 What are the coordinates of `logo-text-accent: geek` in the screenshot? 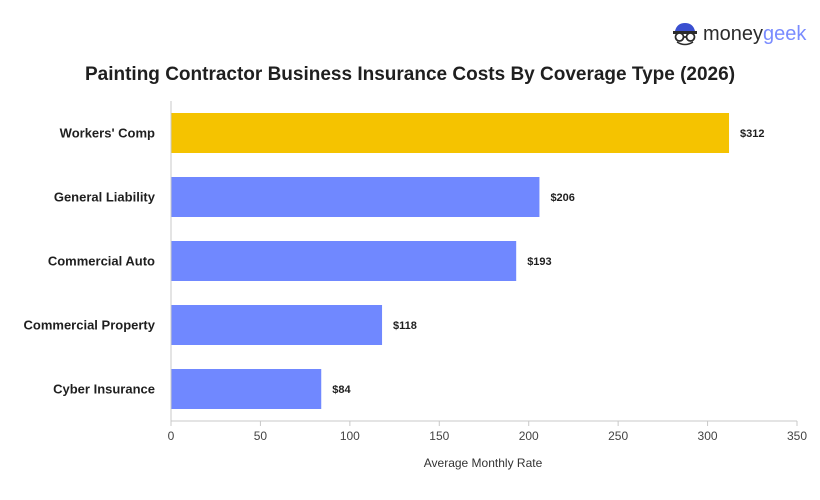 It's located at (785, 34).